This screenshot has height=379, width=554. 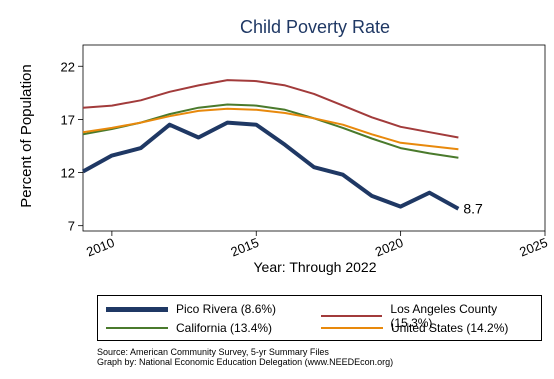 What do you see at coordinates (71, 226) in the screenshot?
I see `y-tick-label: 7` at bounding box center [71, 226].